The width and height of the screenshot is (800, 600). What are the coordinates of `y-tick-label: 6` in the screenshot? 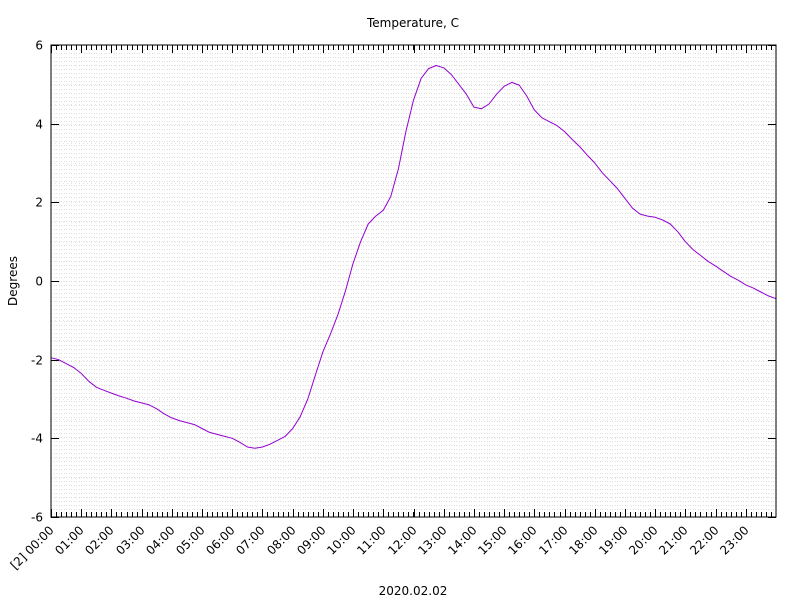 It's located at (39, 46).